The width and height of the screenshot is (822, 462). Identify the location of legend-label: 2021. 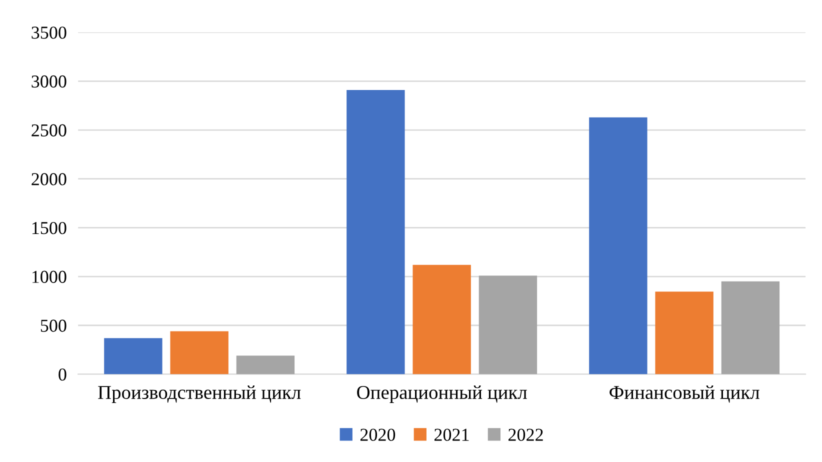
(451, 434).